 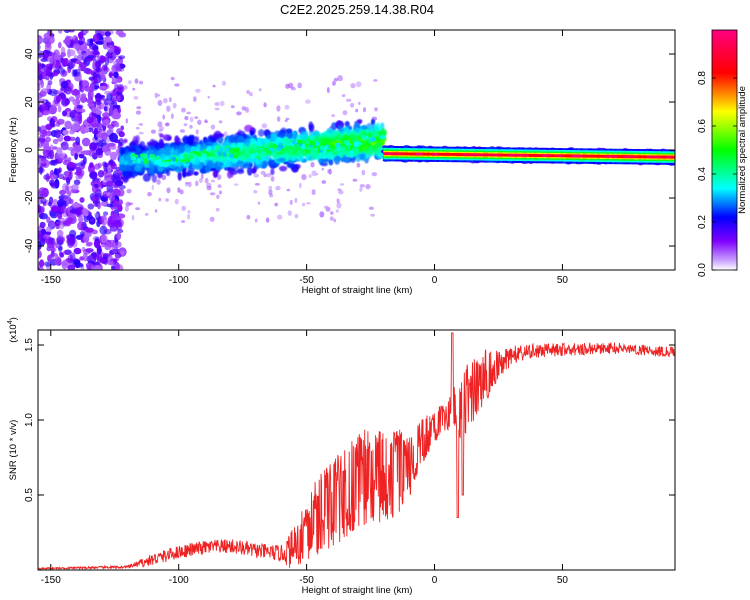 I want to click on chart-title: C2E2.2025.259.14.38.R04, so click(x=357, y=9).